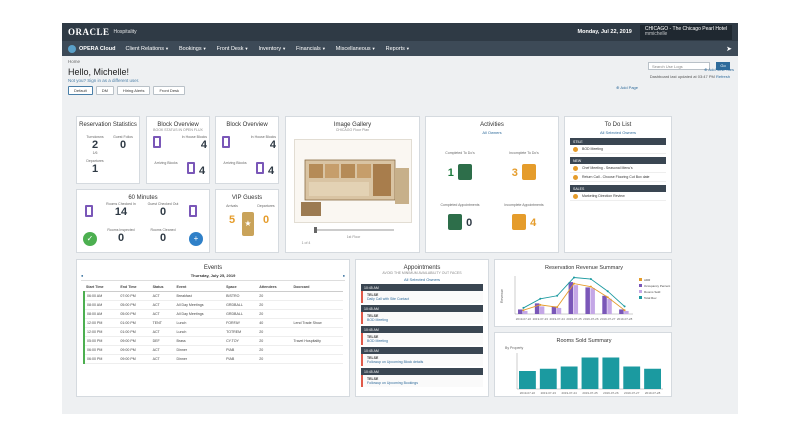  I want to click on chevron-down-icon: ▼, so click(284, 48).